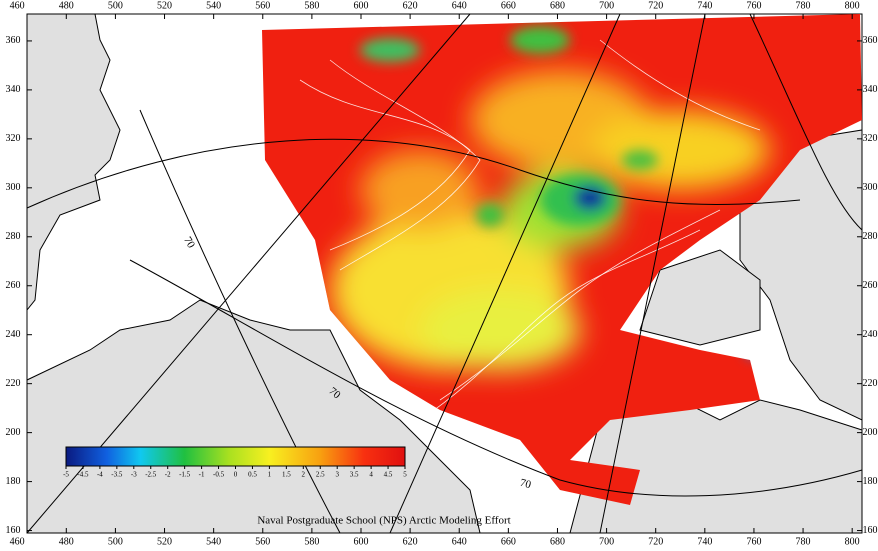 The height and width of the screenshot is (551, 878). What do you see at coordinates (337, 475) in the screenshot?
I see `colorbar-label: 3` at bounding box center [337, 475].